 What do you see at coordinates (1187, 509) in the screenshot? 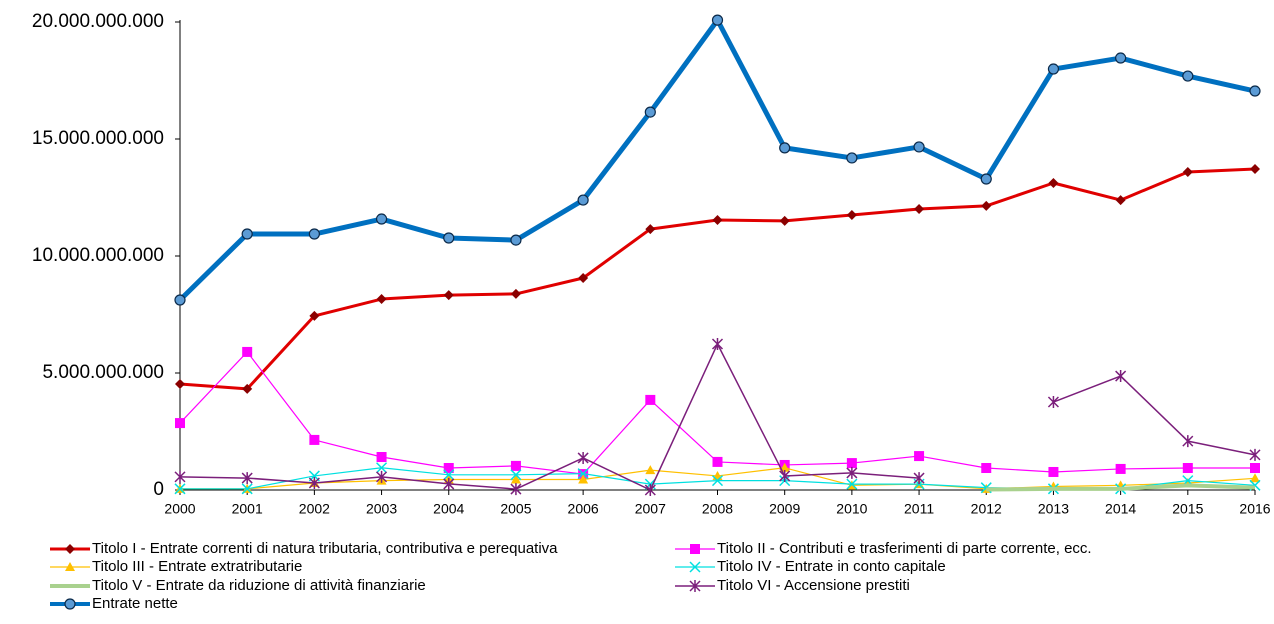
I see `x-tick-label: 2015` at bounding box center [1187, 509].